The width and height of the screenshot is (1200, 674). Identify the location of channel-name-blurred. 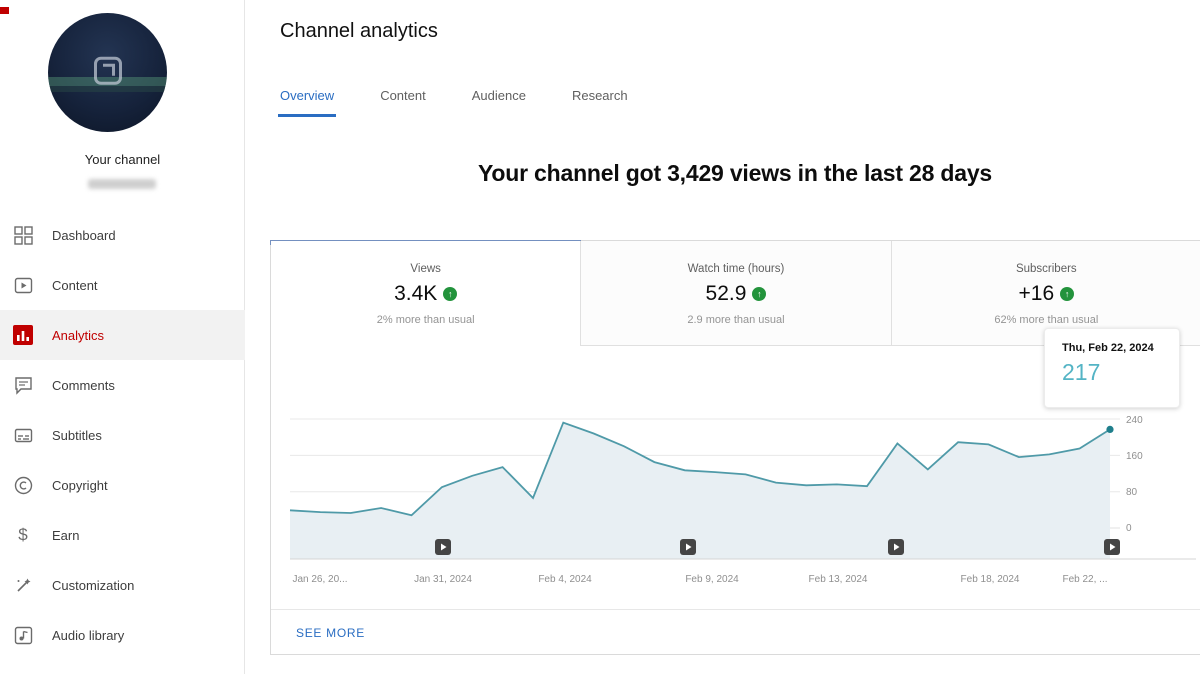
(122, 184).